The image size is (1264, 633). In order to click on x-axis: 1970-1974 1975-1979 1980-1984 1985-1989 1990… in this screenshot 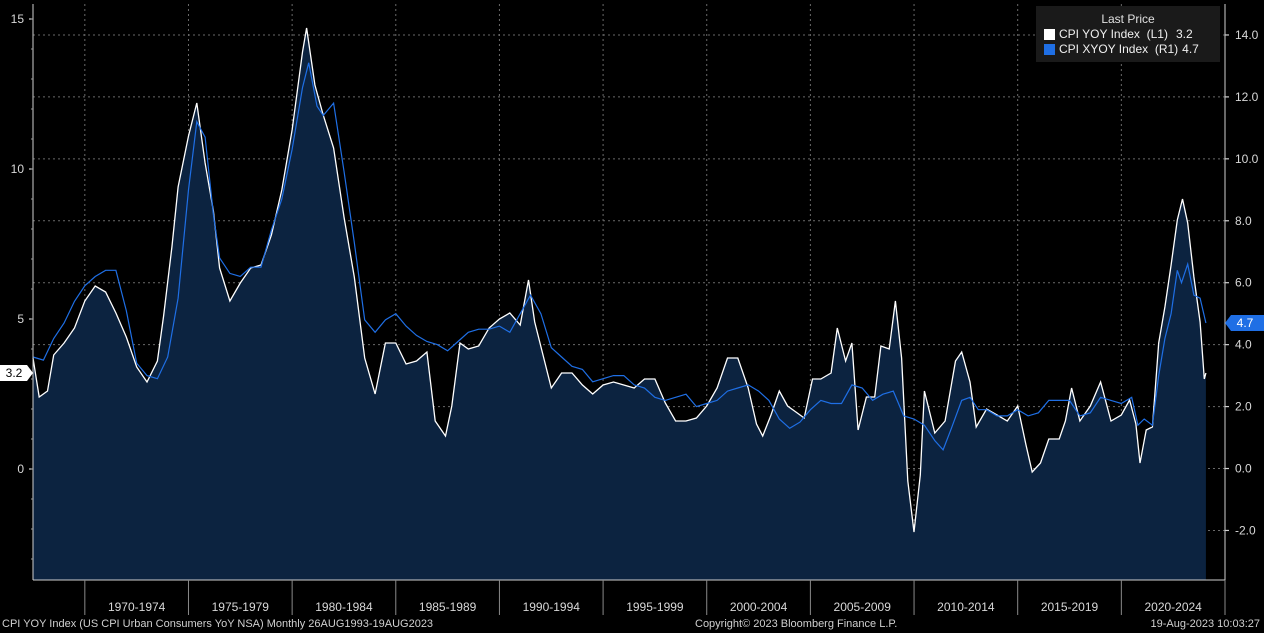, I will do `click(655, 597)`.